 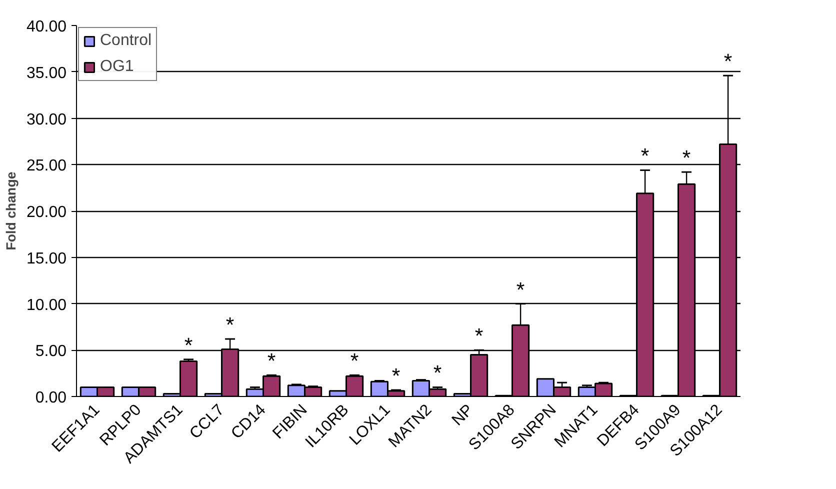 I want to click on legend-label: Control, so click(x=126, y=41).